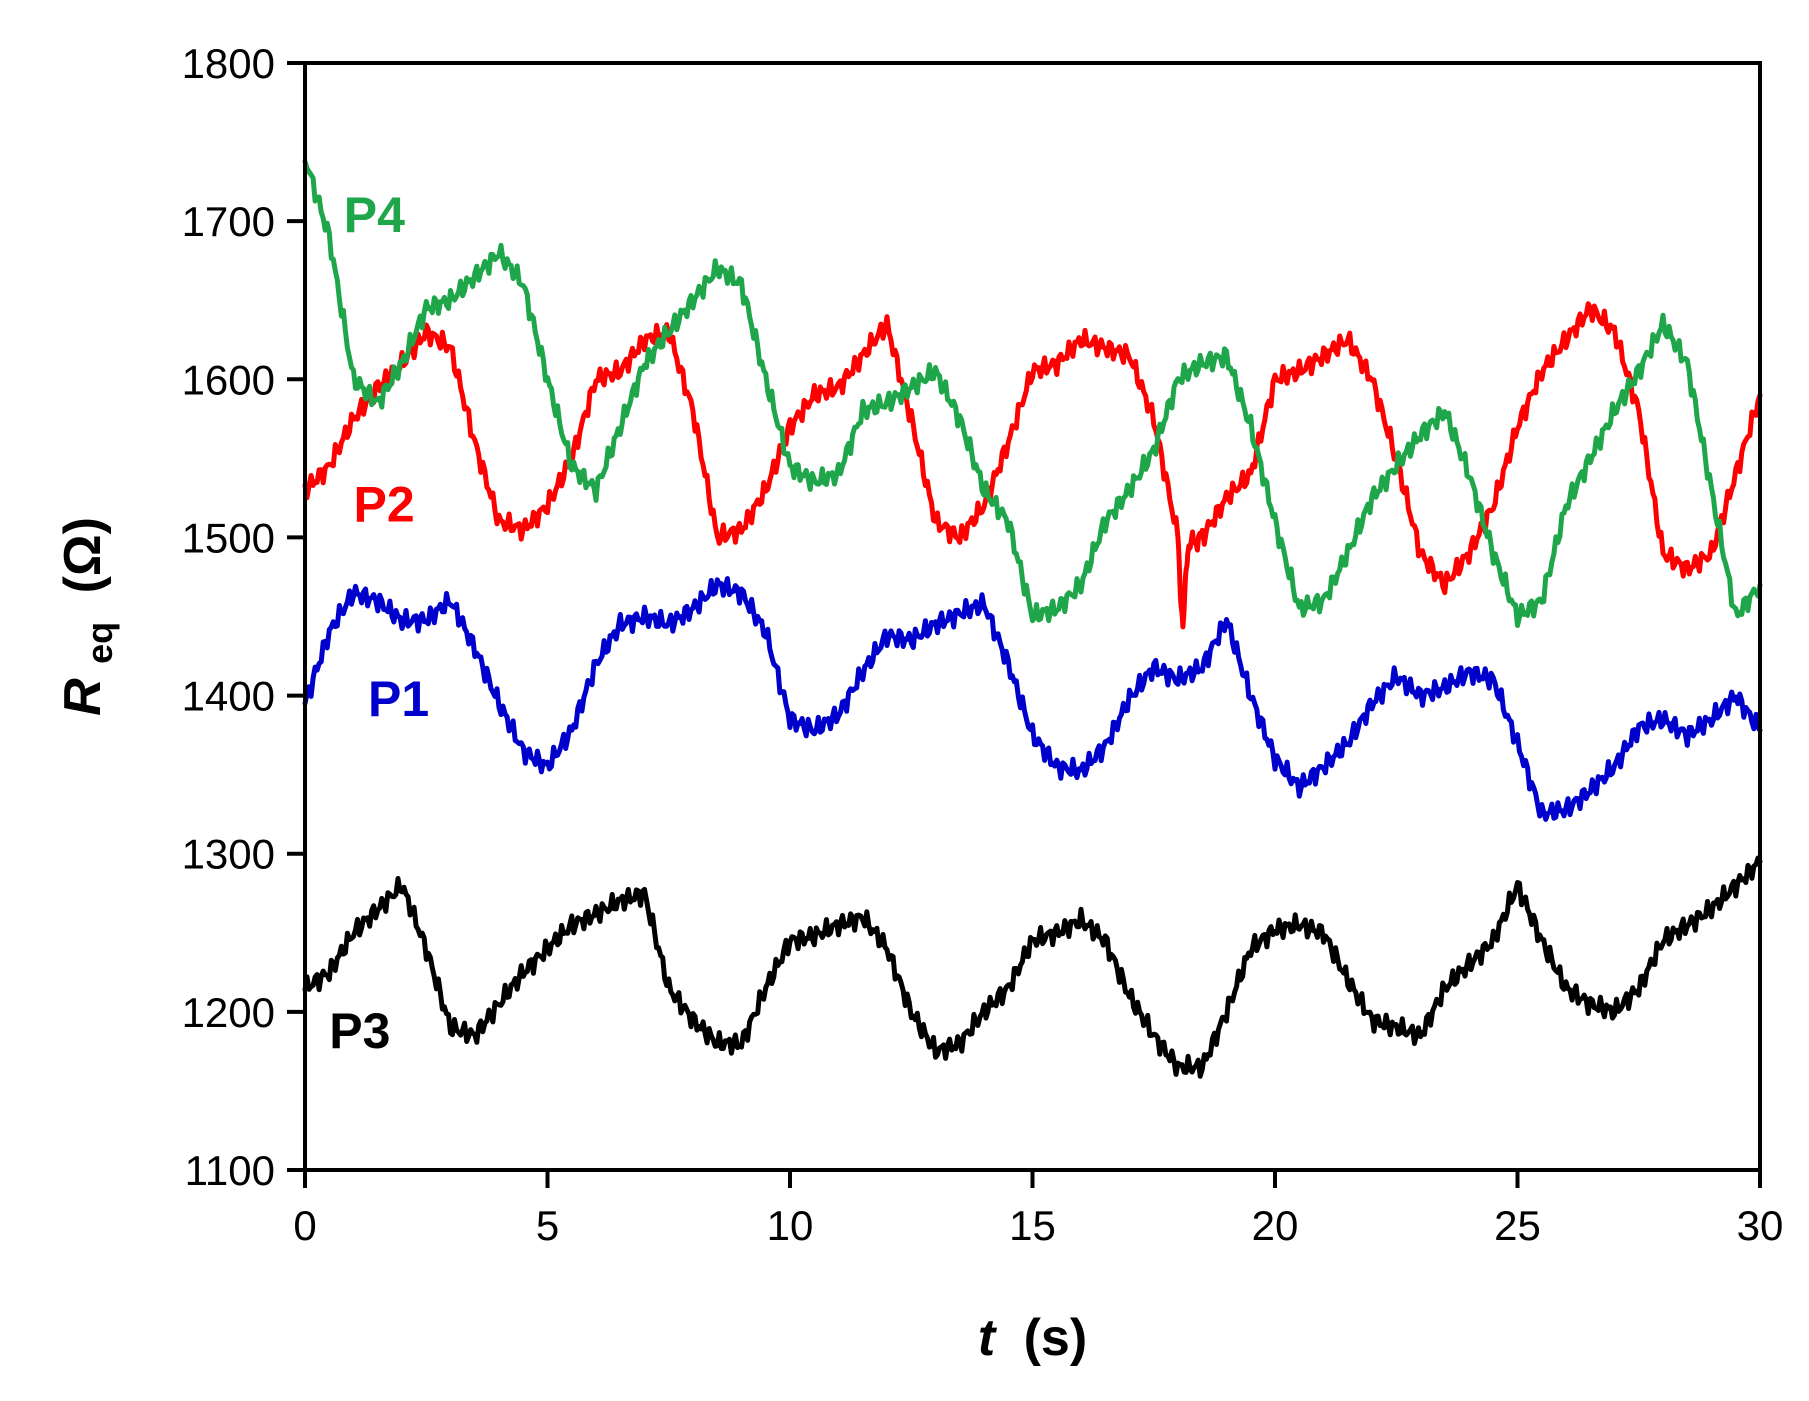 Image resolution: width=1809 pixels, height=1401 pixels. Describe the element at coordinates (228, 854) in the screenshot. I see `y-tick-label: 1300` at that location.